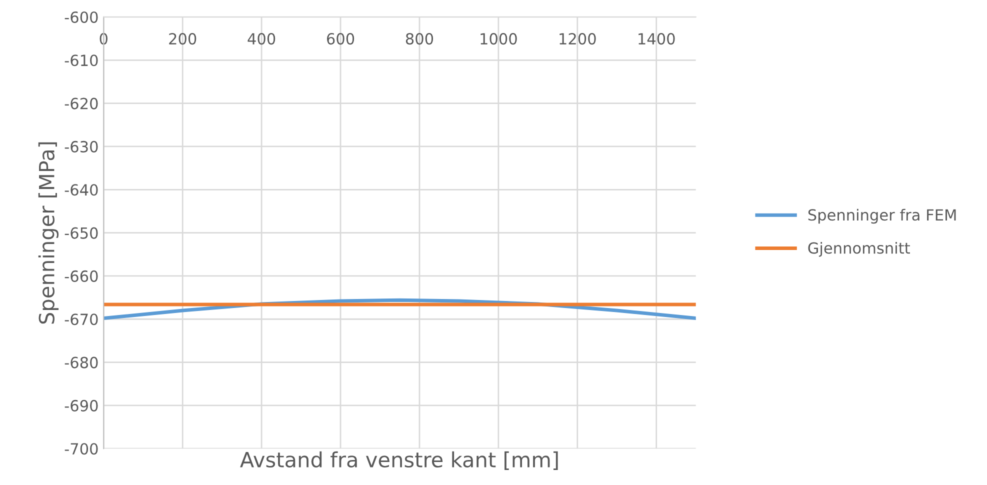  What do you see at coordinates (81, 362) in the screenshot?
I see `y-tick-label: -680` at bounding box center [81, 362].